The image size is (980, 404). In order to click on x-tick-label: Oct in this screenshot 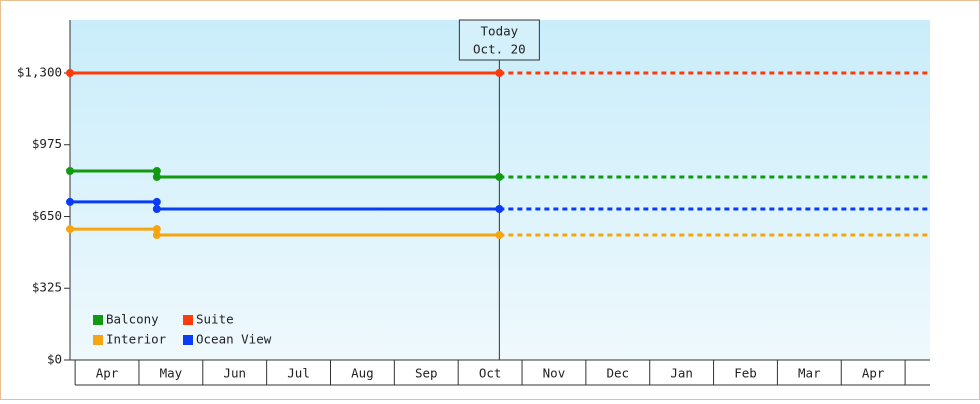, I will do `click(490, 373)`.